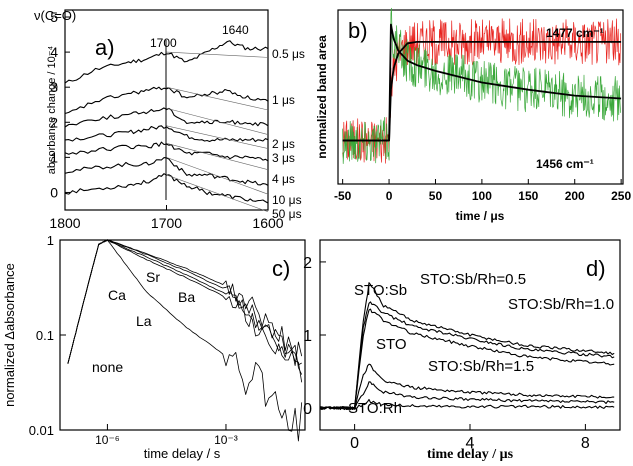  Describe the element at coordinates (314, 336) in the screenshot. I see `panel-d-yticks: 0 1 2` at that location.